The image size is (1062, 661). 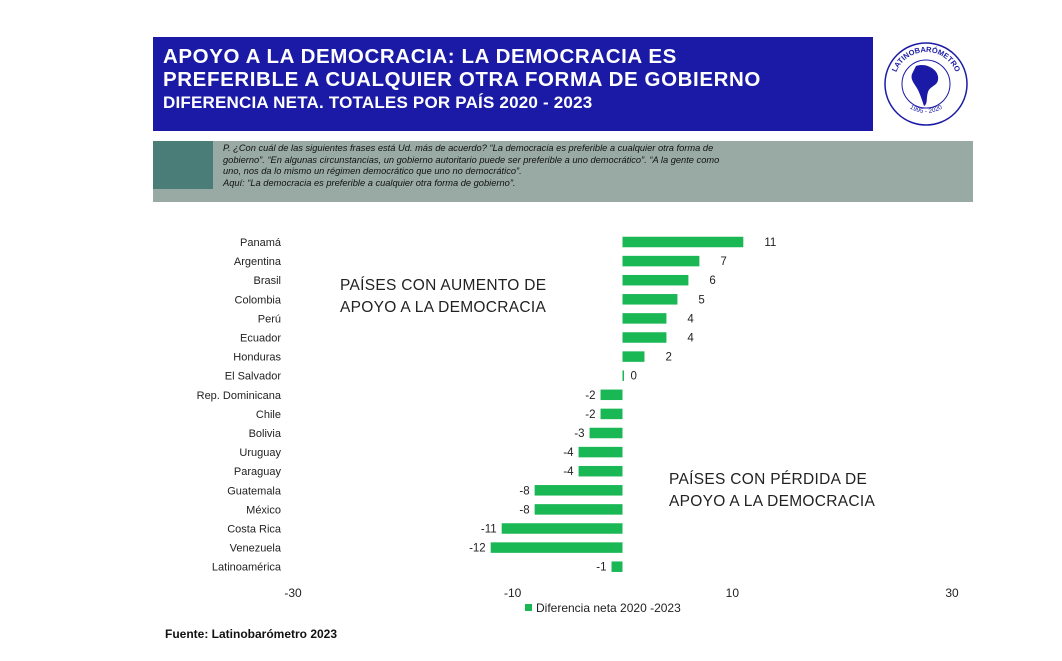 What do you see at coordinates (254, 491) in the screenshot?
I see `category-label: Guatemala` at bounding box center [254, 491].